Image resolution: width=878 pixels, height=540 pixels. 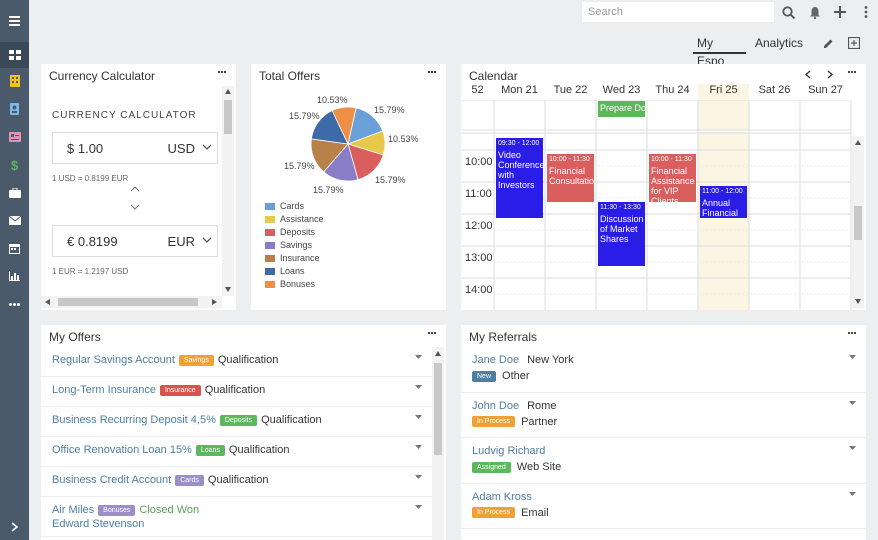 I want to click on notifications-button, so click(x=815, y=12).